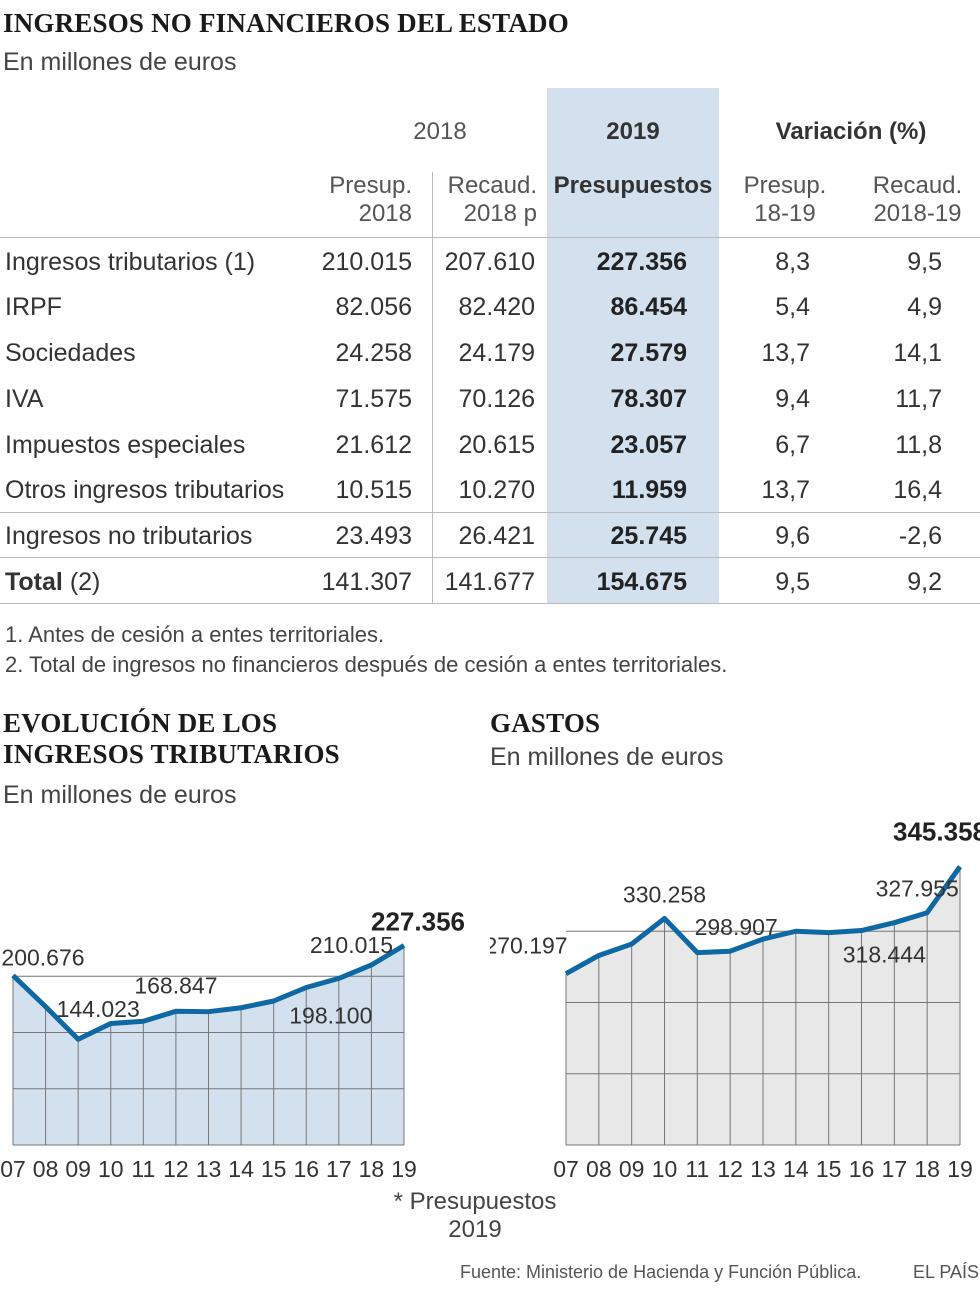 The height and width of the screenshot is (1299, 980). Describe the element at coordinates (641, 262) in the screenshot. I see `cell-presup-2019: 227.356` at that location.